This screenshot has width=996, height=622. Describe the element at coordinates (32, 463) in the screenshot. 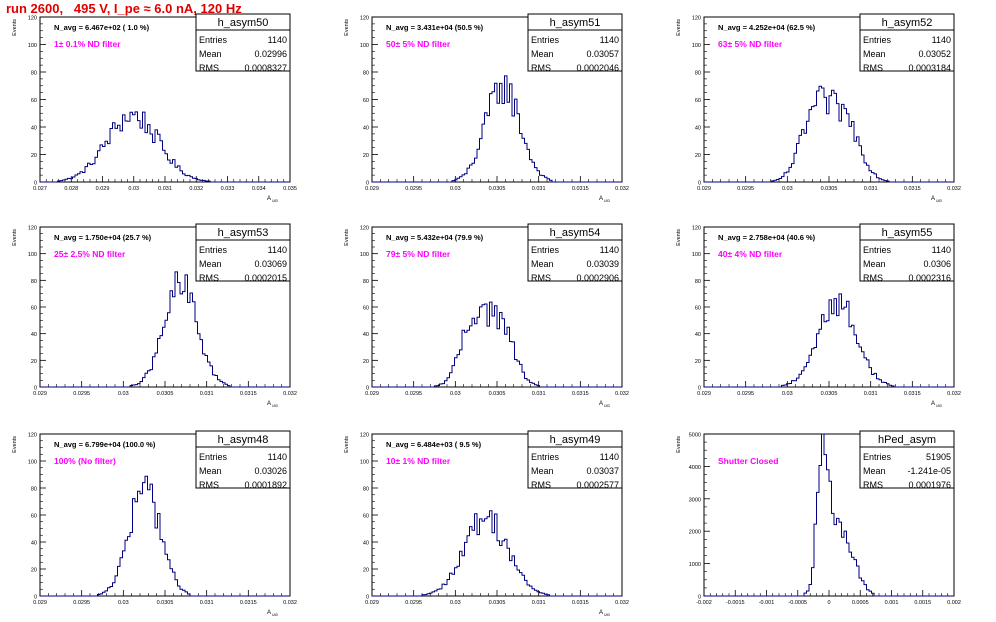

I see `y-tick-label: 100` at that location.